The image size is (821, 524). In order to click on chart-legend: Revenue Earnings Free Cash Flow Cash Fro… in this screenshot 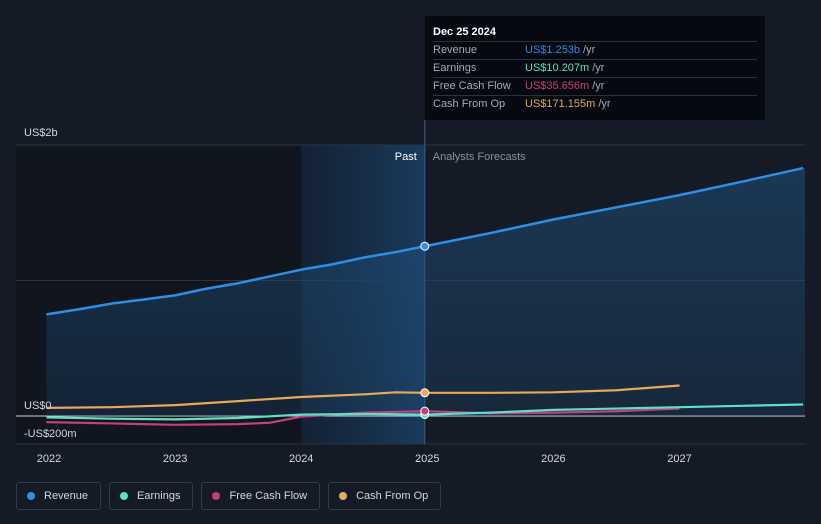, I will do `click(229, 496)`.